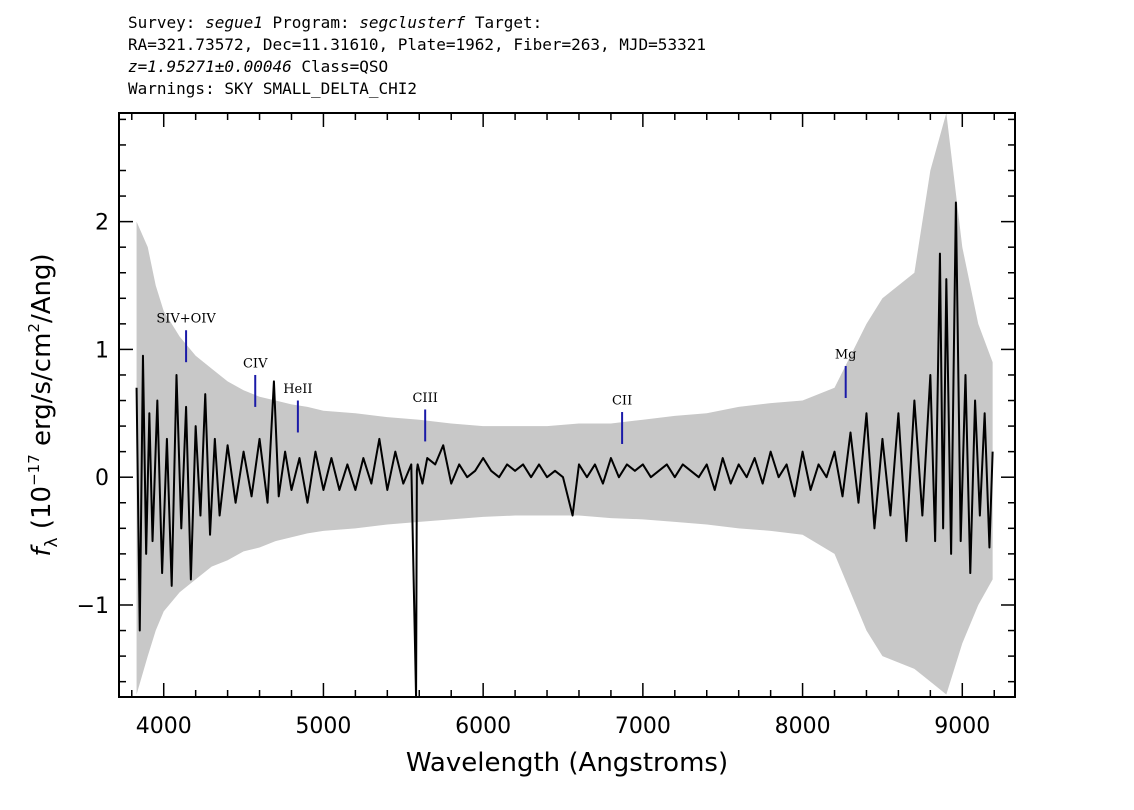 This screenshot has height=810, width=1134. Describe the element at coordinates (272, 88) in the screenshot. I see `header-line-warnings: Warnings: SKY SMALL_DELTA_CHI2` at that location.